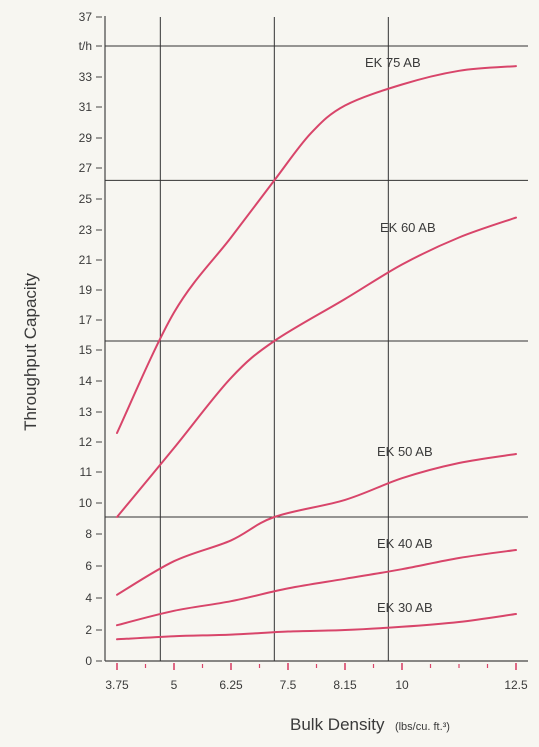 Image resolution: width=539 pixels, height=747 pixels. What do you see at coordinates (86, 168) in the screenshot?
I see `y-tick-label: 27` at bounding box center [86, 168].